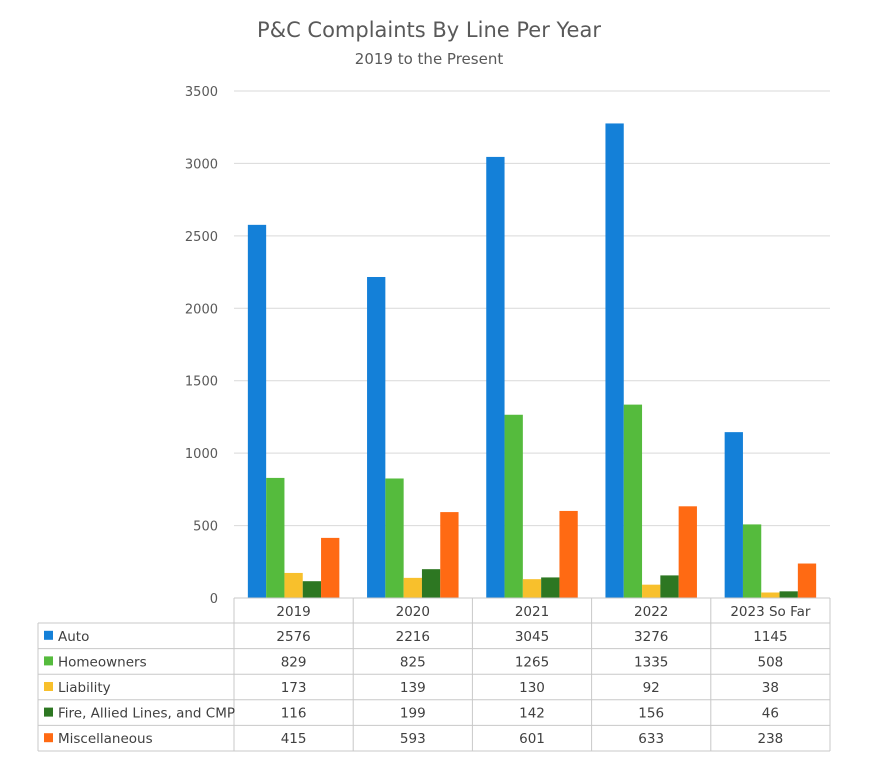 This screenshot has width=879, height=772. I want to click on bar-auto-2020, so click(376, 437).